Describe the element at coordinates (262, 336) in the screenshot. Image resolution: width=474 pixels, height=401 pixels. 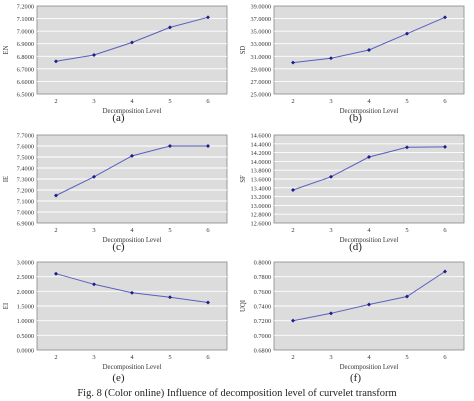
I see `y-tick-label: 0.7000` at that location.